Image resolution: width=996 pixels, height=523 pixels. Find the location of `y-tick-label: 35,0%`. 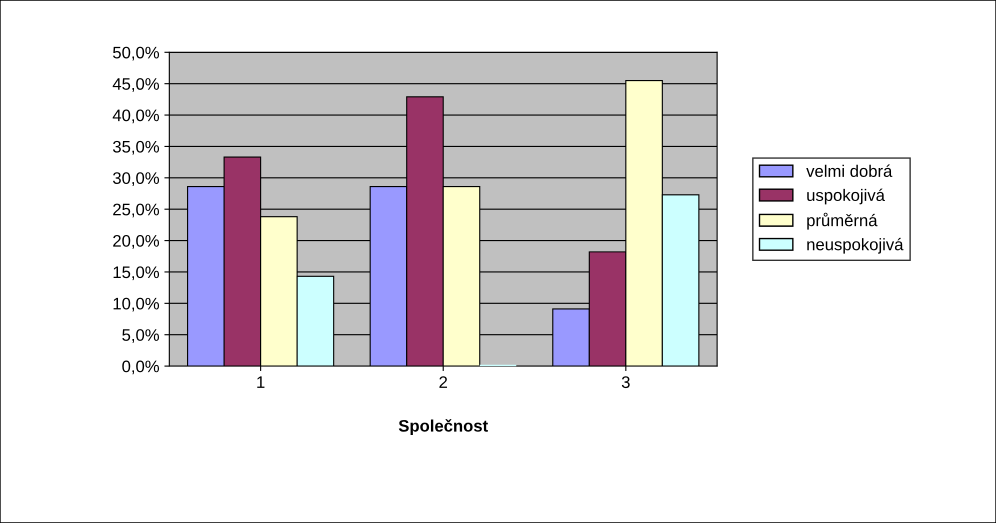

y-tick-label: 35,0% is located at coordinates (136, 147).